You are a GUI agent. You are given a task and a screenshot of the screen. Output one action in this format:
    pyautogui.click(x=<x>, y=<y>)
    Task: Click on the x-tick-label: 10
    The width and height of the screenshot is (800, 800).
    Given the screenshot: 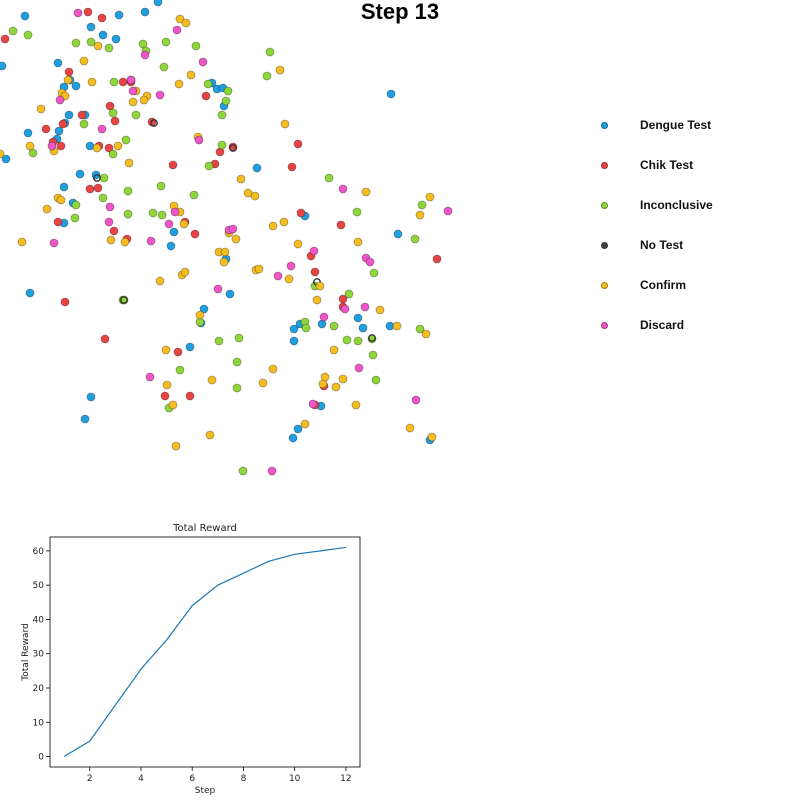 What is the action you would take?
    pyautogui.click(x=295, y=779)
    